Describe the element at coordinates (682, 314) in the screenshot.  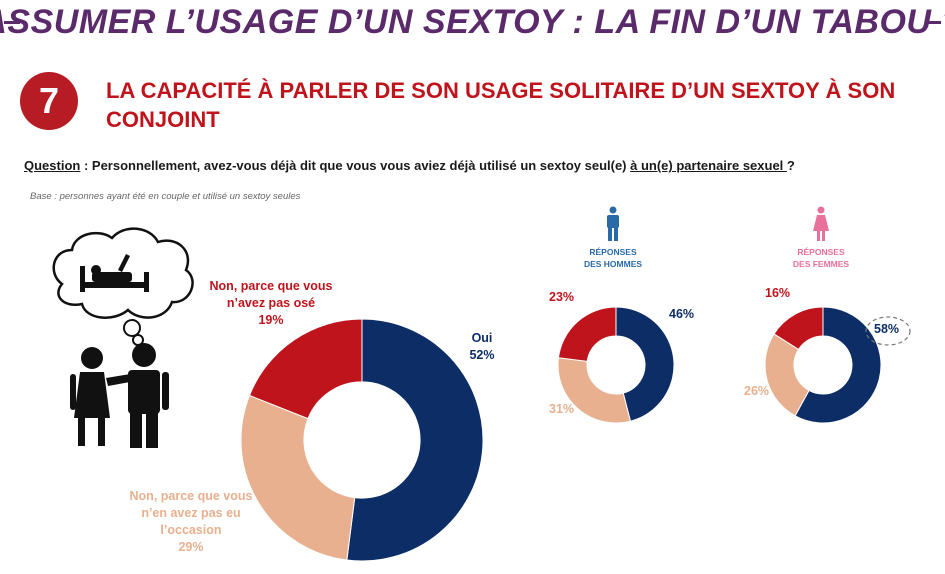
I see `men-oui-pct: 46%` at that location.